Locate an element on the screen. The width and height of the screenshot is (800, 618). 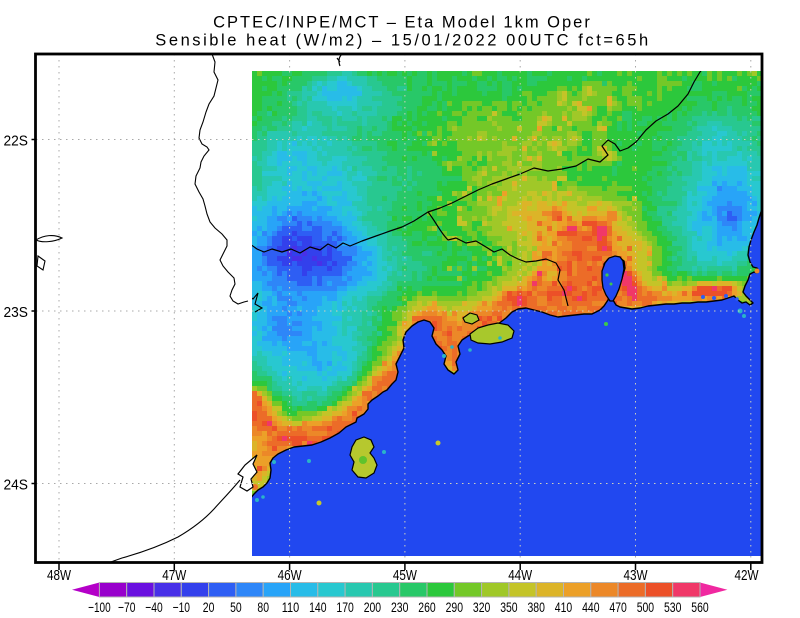
svg-text: 110 is located at coordinates (291, 607).